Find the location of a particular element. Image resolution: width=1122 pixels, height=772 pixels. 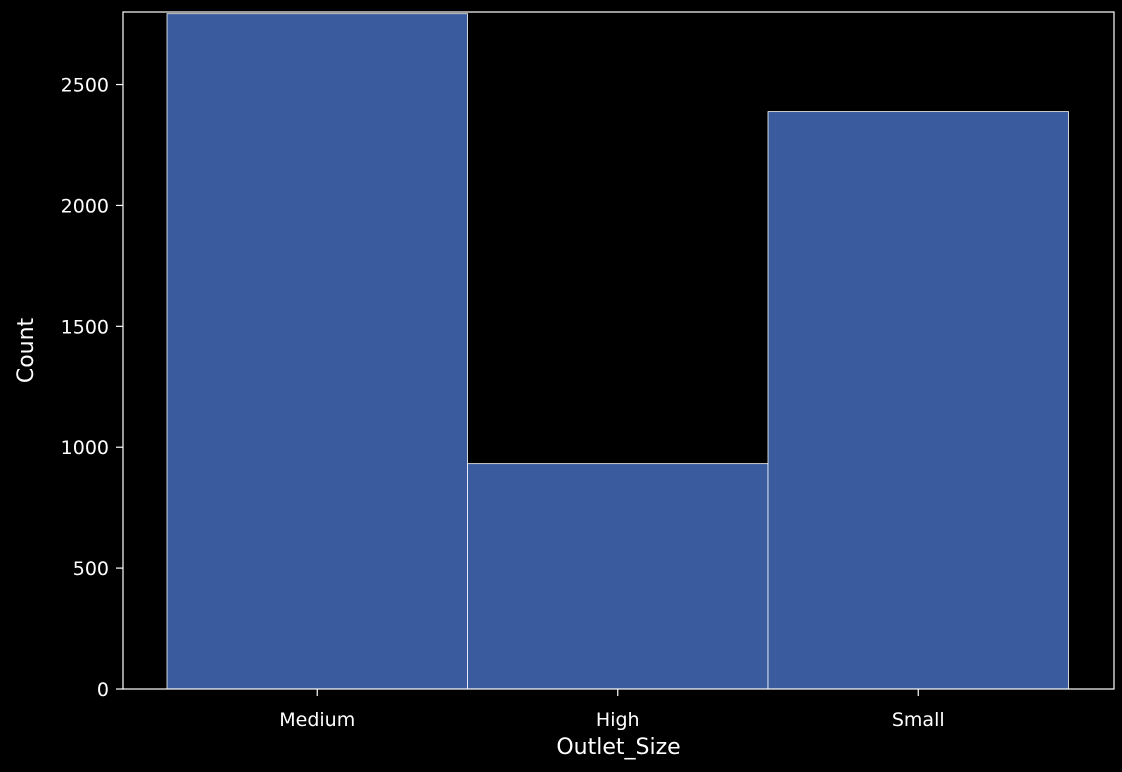

x-axis-ticks: Medium High Small is located at coordinates (612, 710).